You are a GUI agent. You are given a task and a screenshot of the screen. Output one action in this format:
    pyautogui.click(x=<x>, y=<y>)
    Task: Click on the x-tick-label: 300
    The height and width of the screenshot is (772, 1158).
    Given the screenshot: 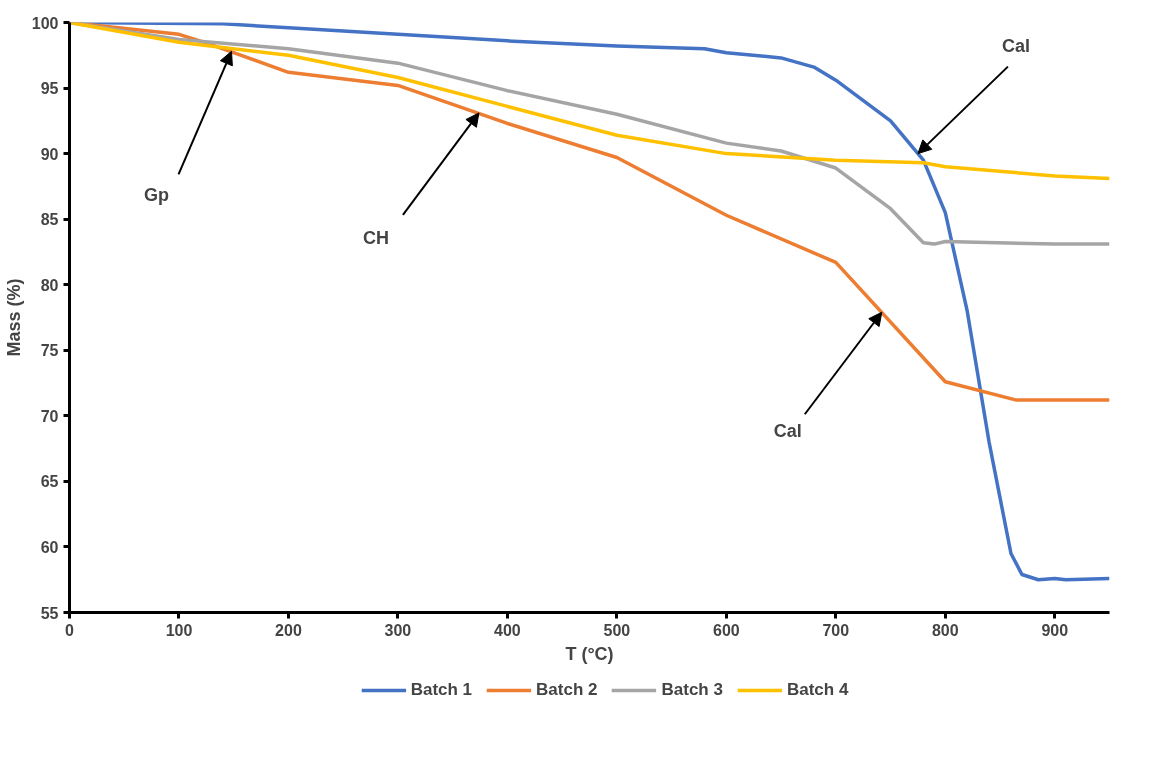 What is the action you would take?
    pyautogui.click(x=398, y=630)
    